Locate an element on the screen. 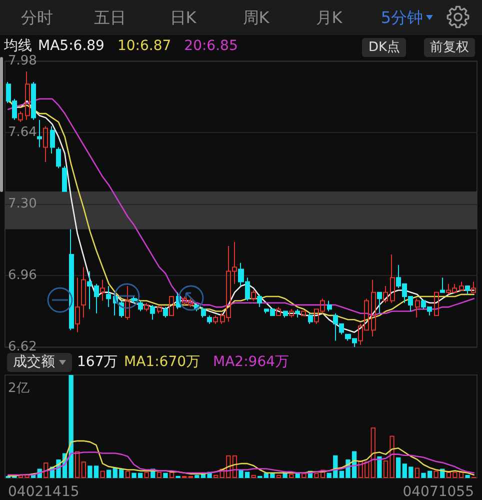 This screenshot has height=500, width=482. text: MA5:6.89 is located at coordinates (71, 46).